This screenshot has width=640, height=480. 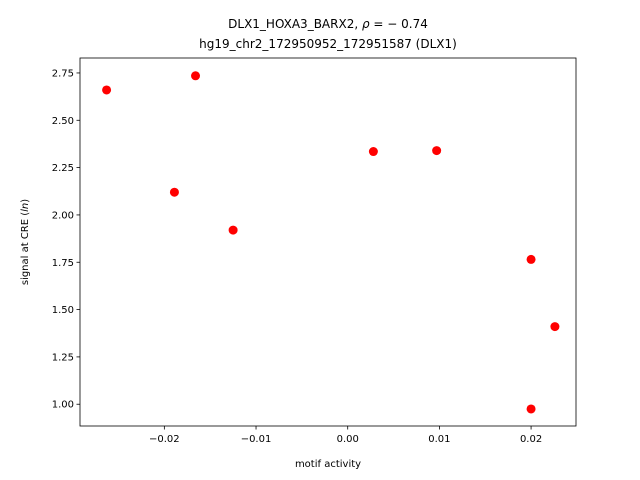 I want to click on x-axis-ticks: −0.02 −0.01 0.00 0.01 0.02, so click(x=345, y=435).